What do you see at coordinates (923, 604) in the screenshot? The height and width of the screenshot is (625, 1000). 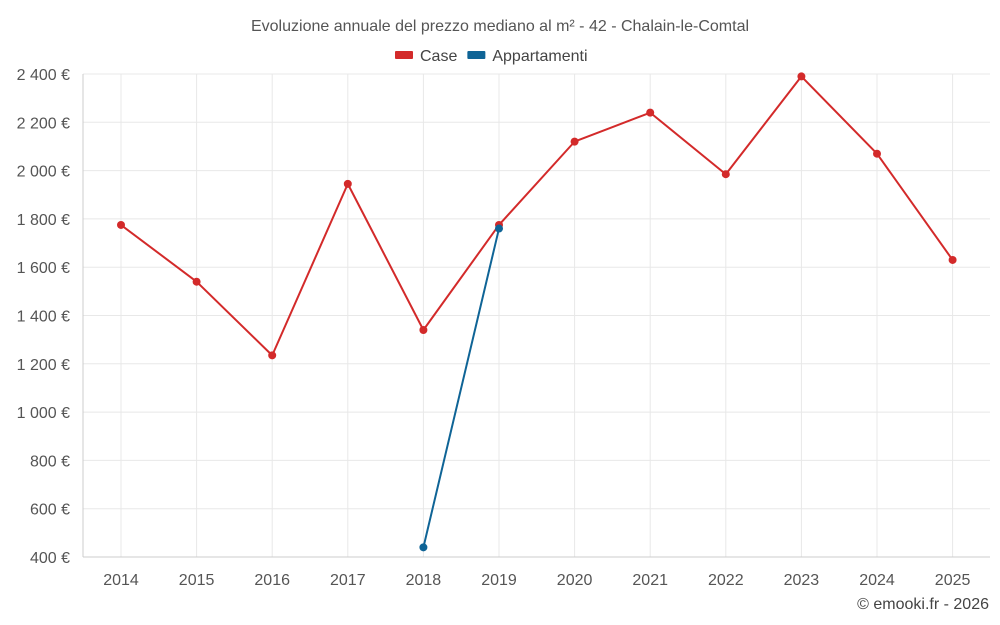 I see `credit-text: © emooki.fr - 2026` at bounding box center [923, 604].